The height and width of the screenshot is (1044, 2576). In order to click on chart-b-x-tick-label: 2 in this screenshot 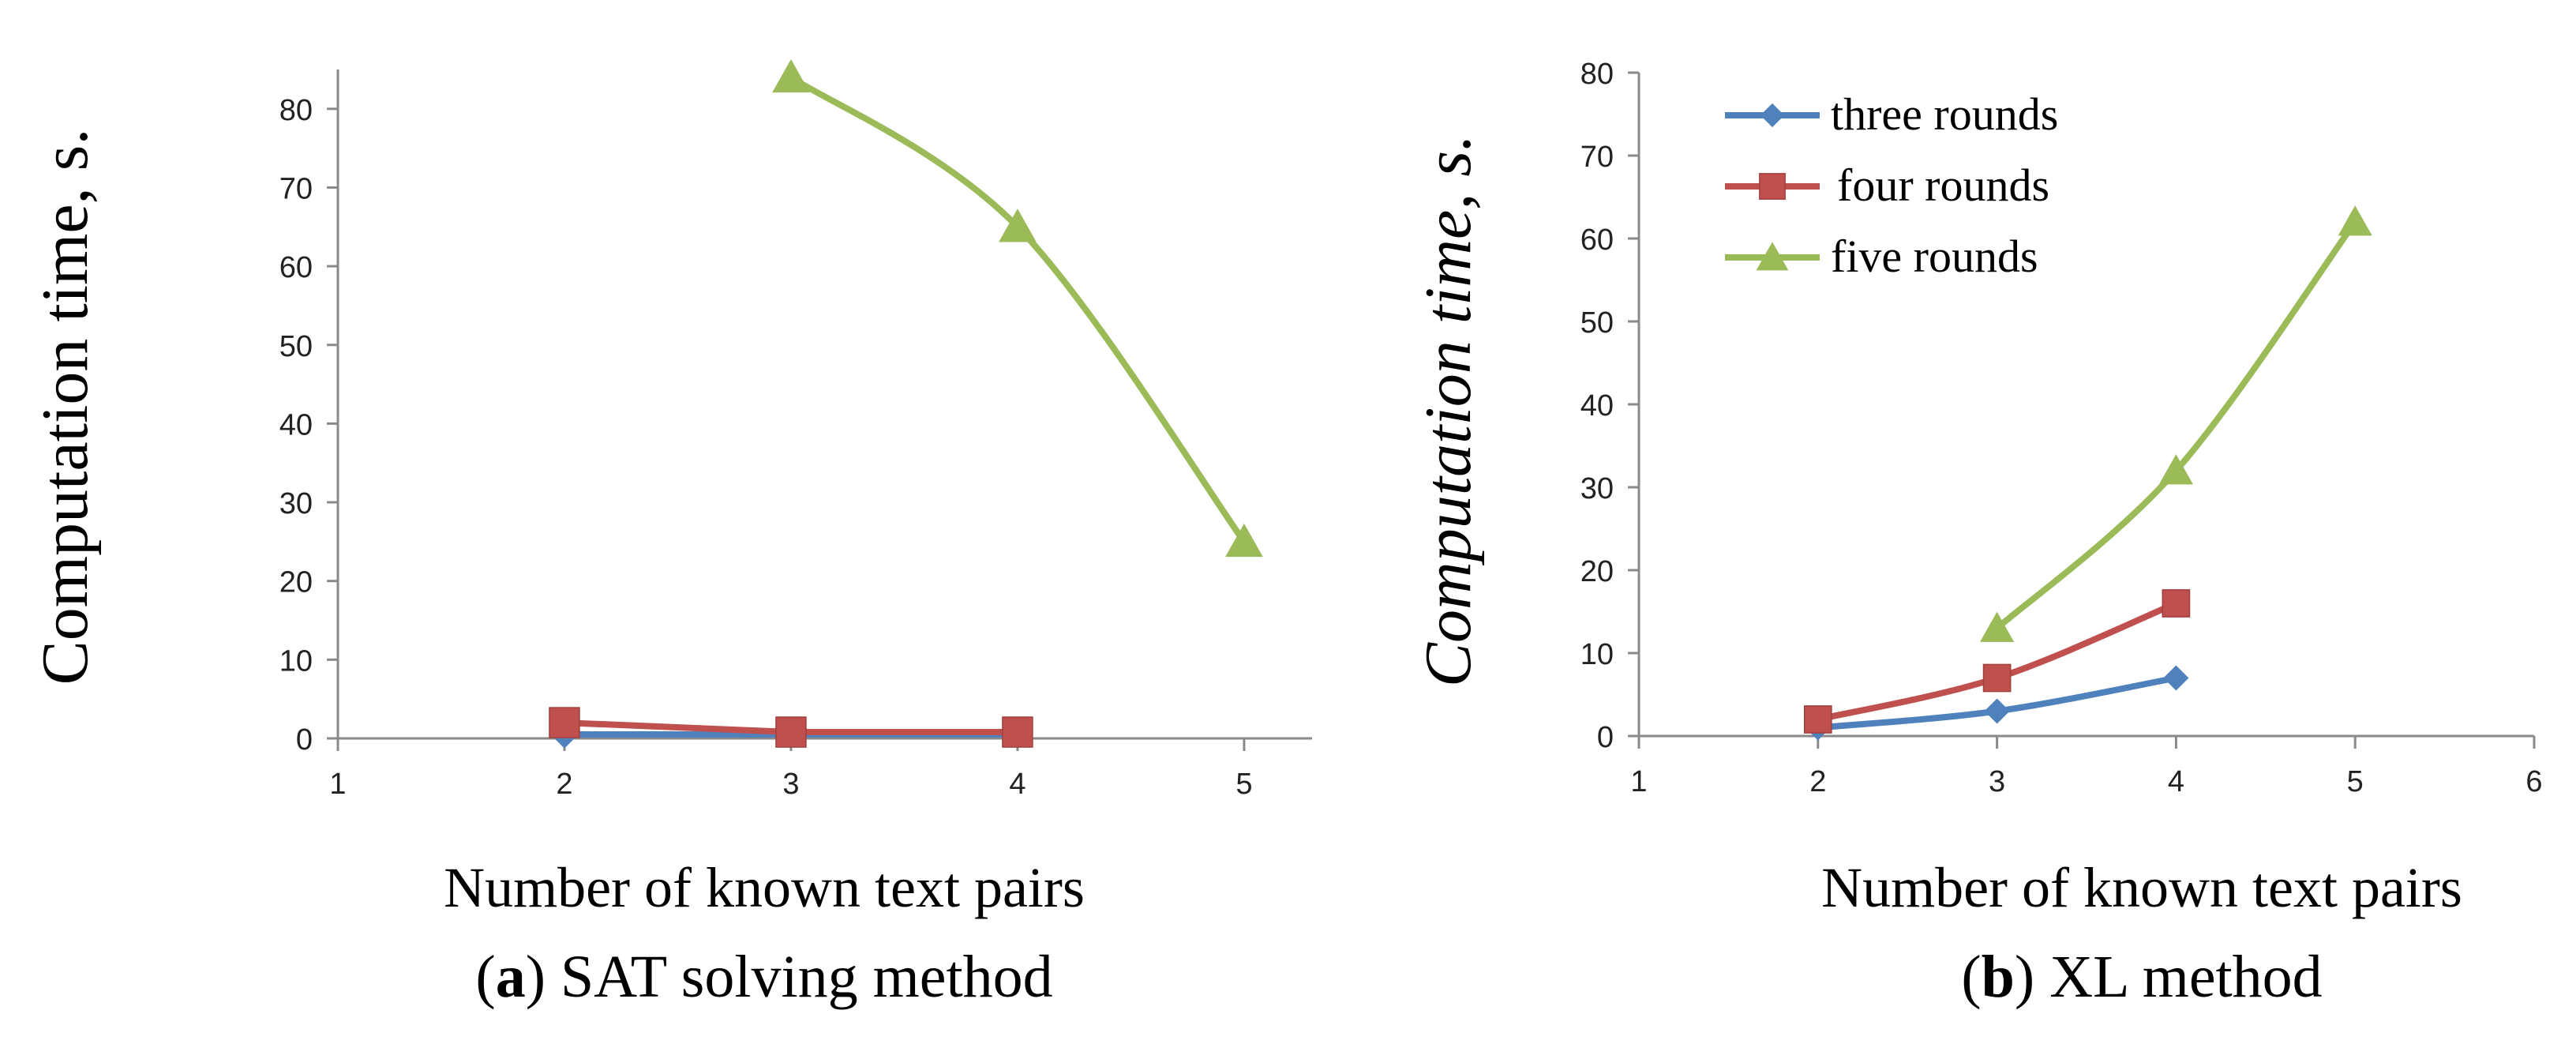, I will do `click(1817, 782)`.